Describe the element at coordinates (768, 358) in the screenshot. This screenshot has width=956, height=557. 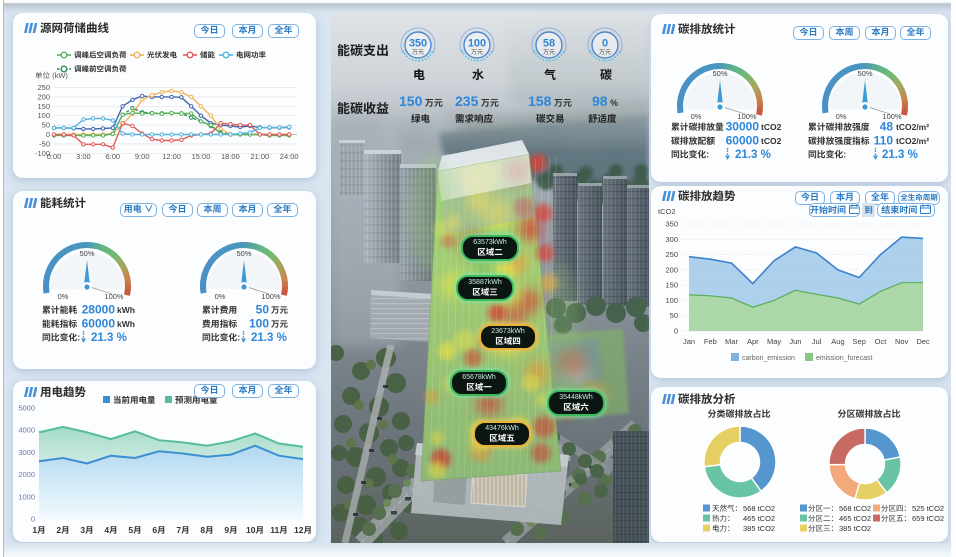
I see `svg-text: carbon_emission` at that location.